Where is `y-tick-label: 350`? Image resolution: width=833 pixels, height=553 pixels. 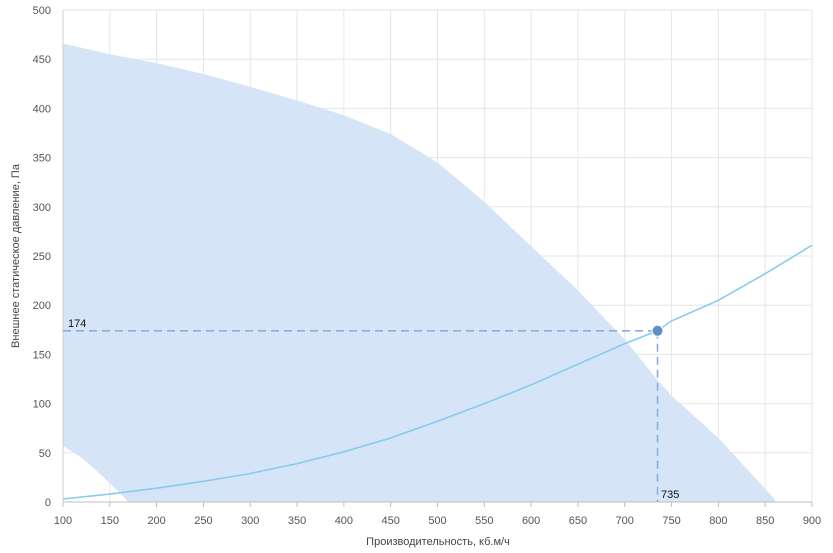 y-tick-label: 350 is located at coordinates (42, 159).